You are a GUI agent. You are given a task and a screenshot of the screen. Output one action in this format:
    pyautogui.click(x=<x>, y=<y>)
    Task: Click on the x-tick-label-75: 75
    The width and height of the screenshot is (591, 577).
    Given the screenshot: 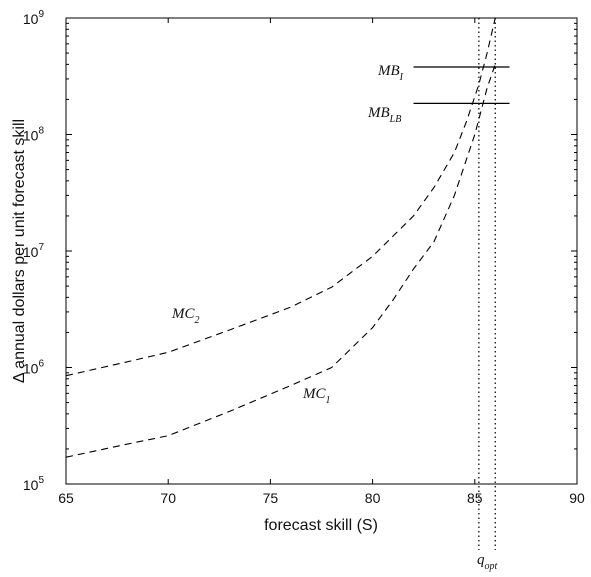 What is the action you would take?
    pyautogui.click(x=271, y=498)
    